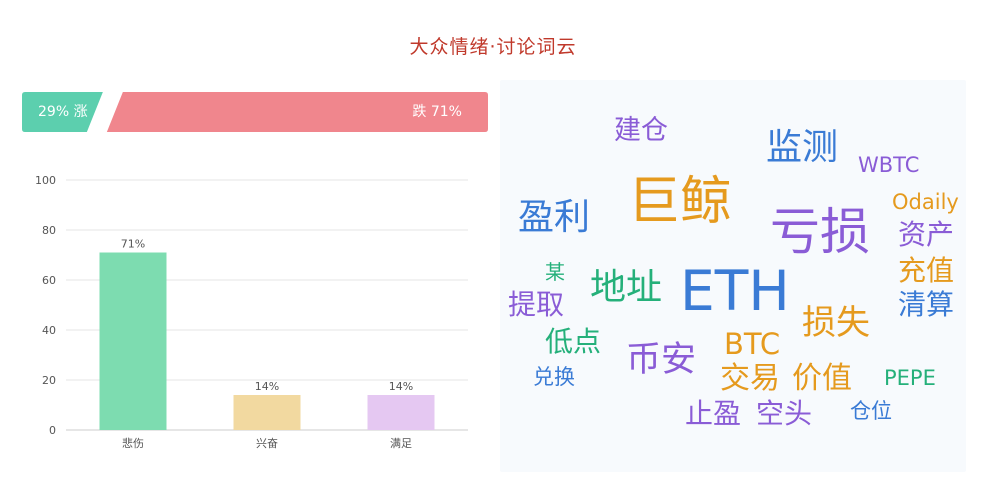 This screenshot has height=498, width=986. Describe the element at coordinates (554, 377) in the screenshot. I see `word-cloud-word: 兑换` at that location.